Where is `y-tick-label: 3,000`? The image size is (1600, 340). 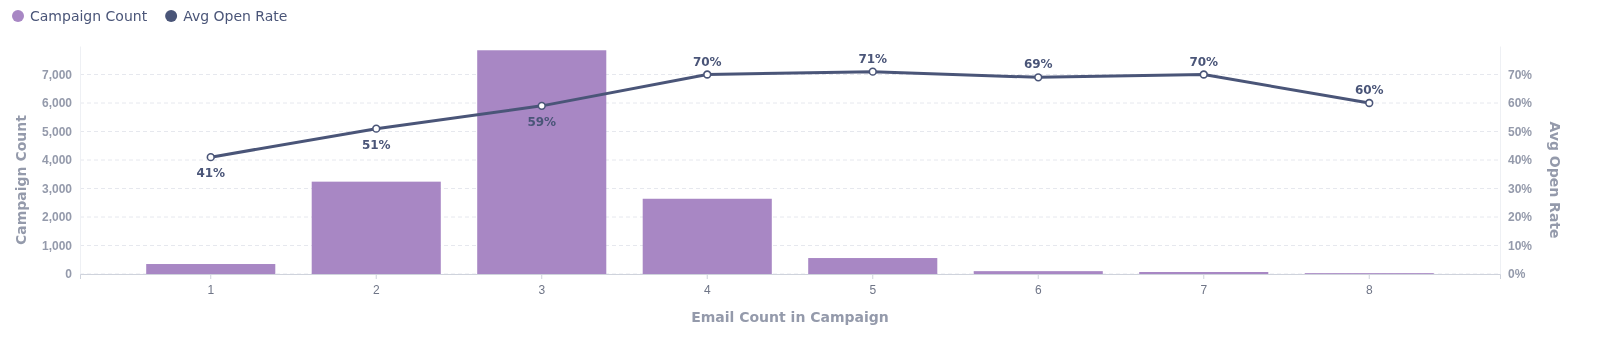 y-tick-label: 3,000 is located at coordinates (57, 188).